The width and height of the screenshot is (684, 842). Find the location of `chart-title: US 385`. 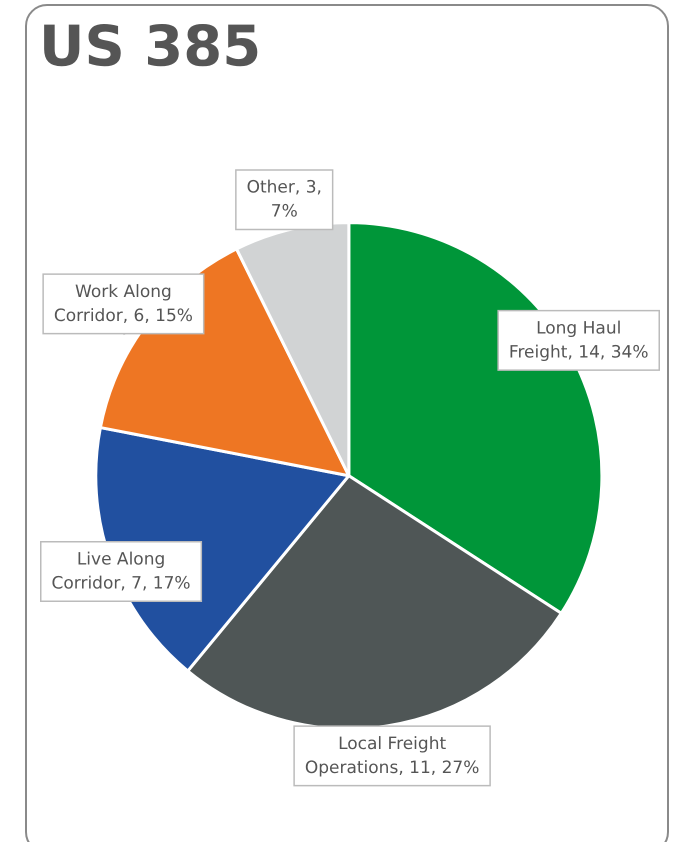

chart-title: US 385 is located at coordinates (150, 47).